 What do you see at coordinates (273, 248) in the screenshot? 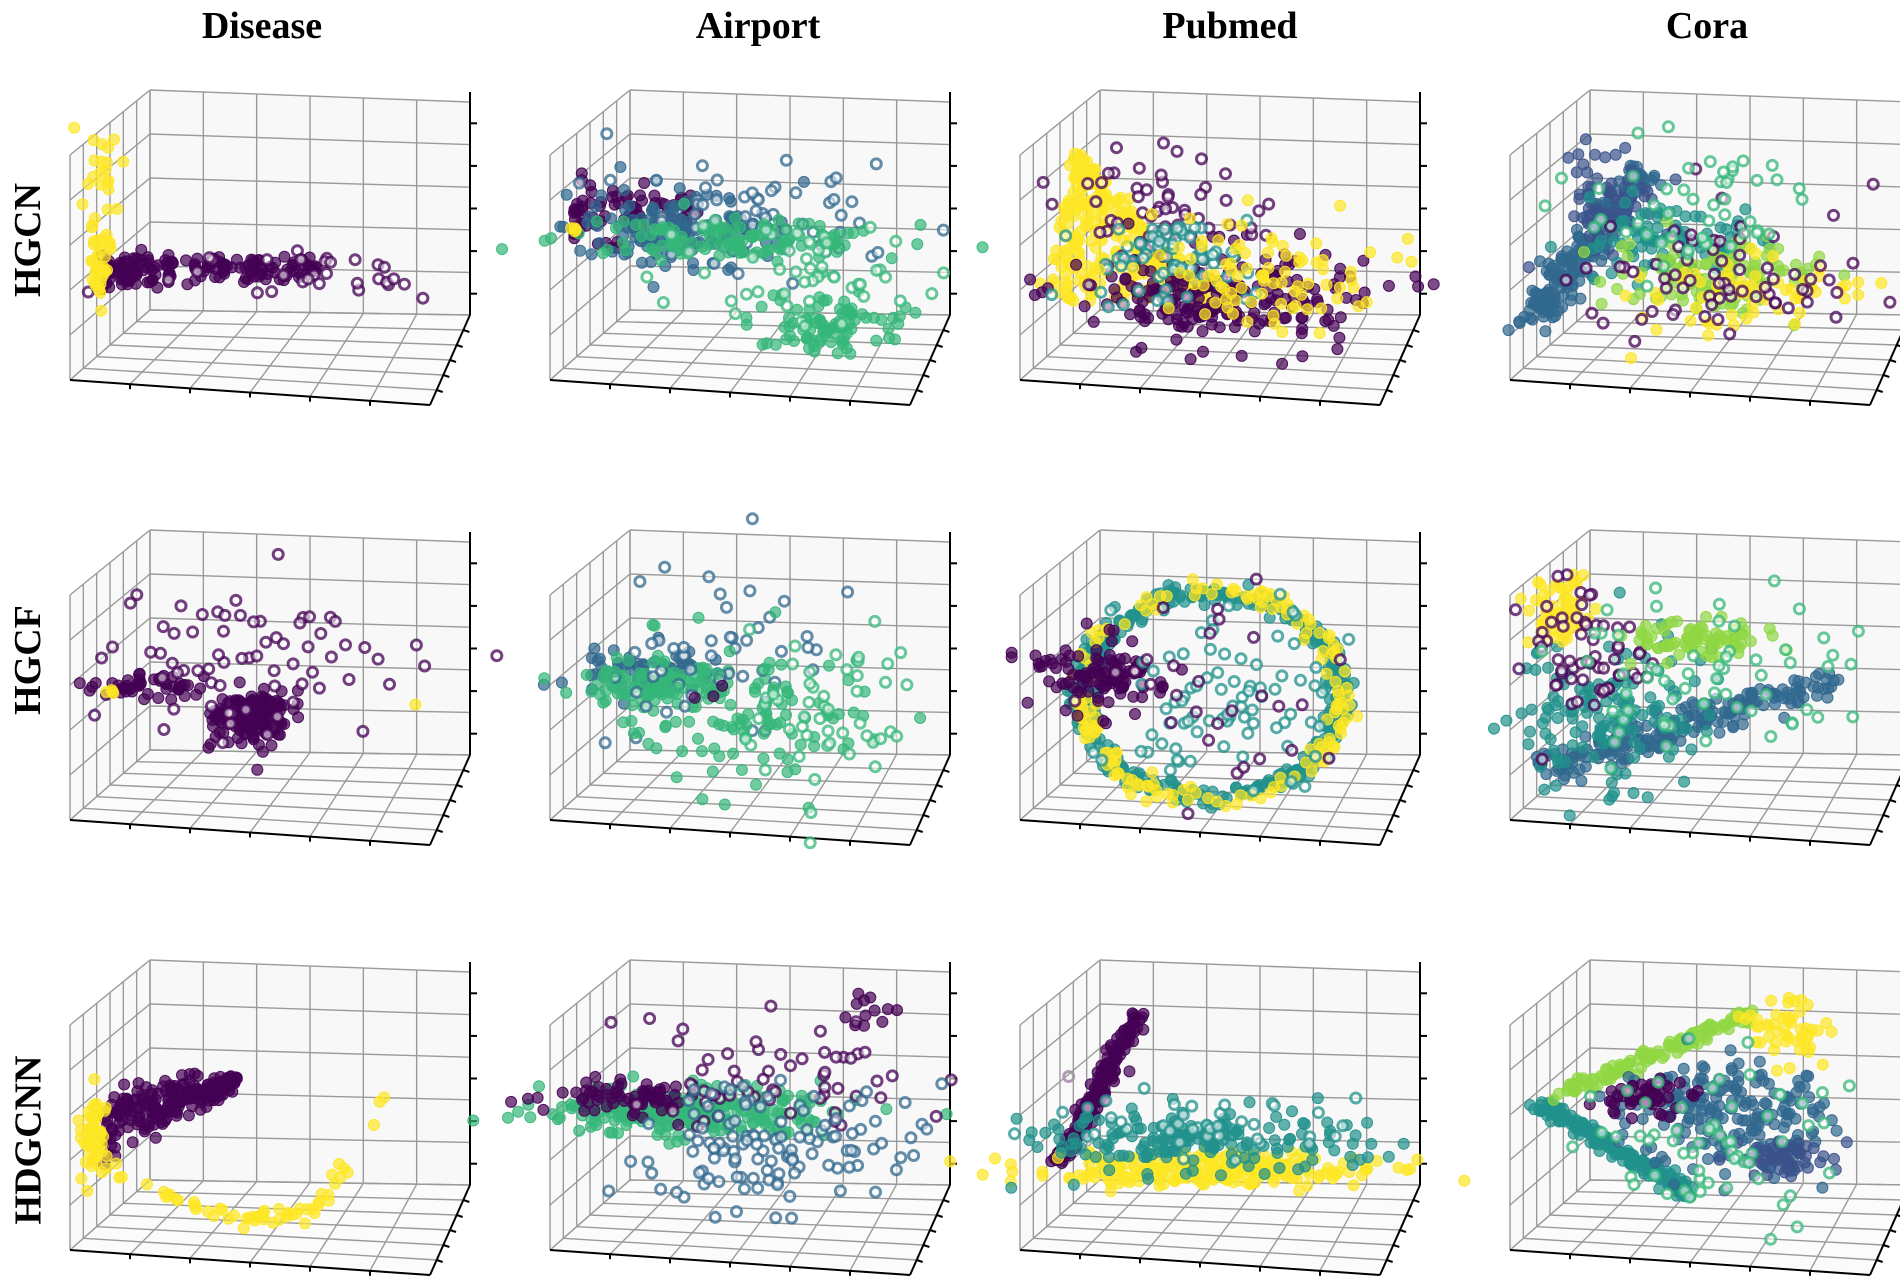
I see `axes-box` at bounding box center [273, 248].